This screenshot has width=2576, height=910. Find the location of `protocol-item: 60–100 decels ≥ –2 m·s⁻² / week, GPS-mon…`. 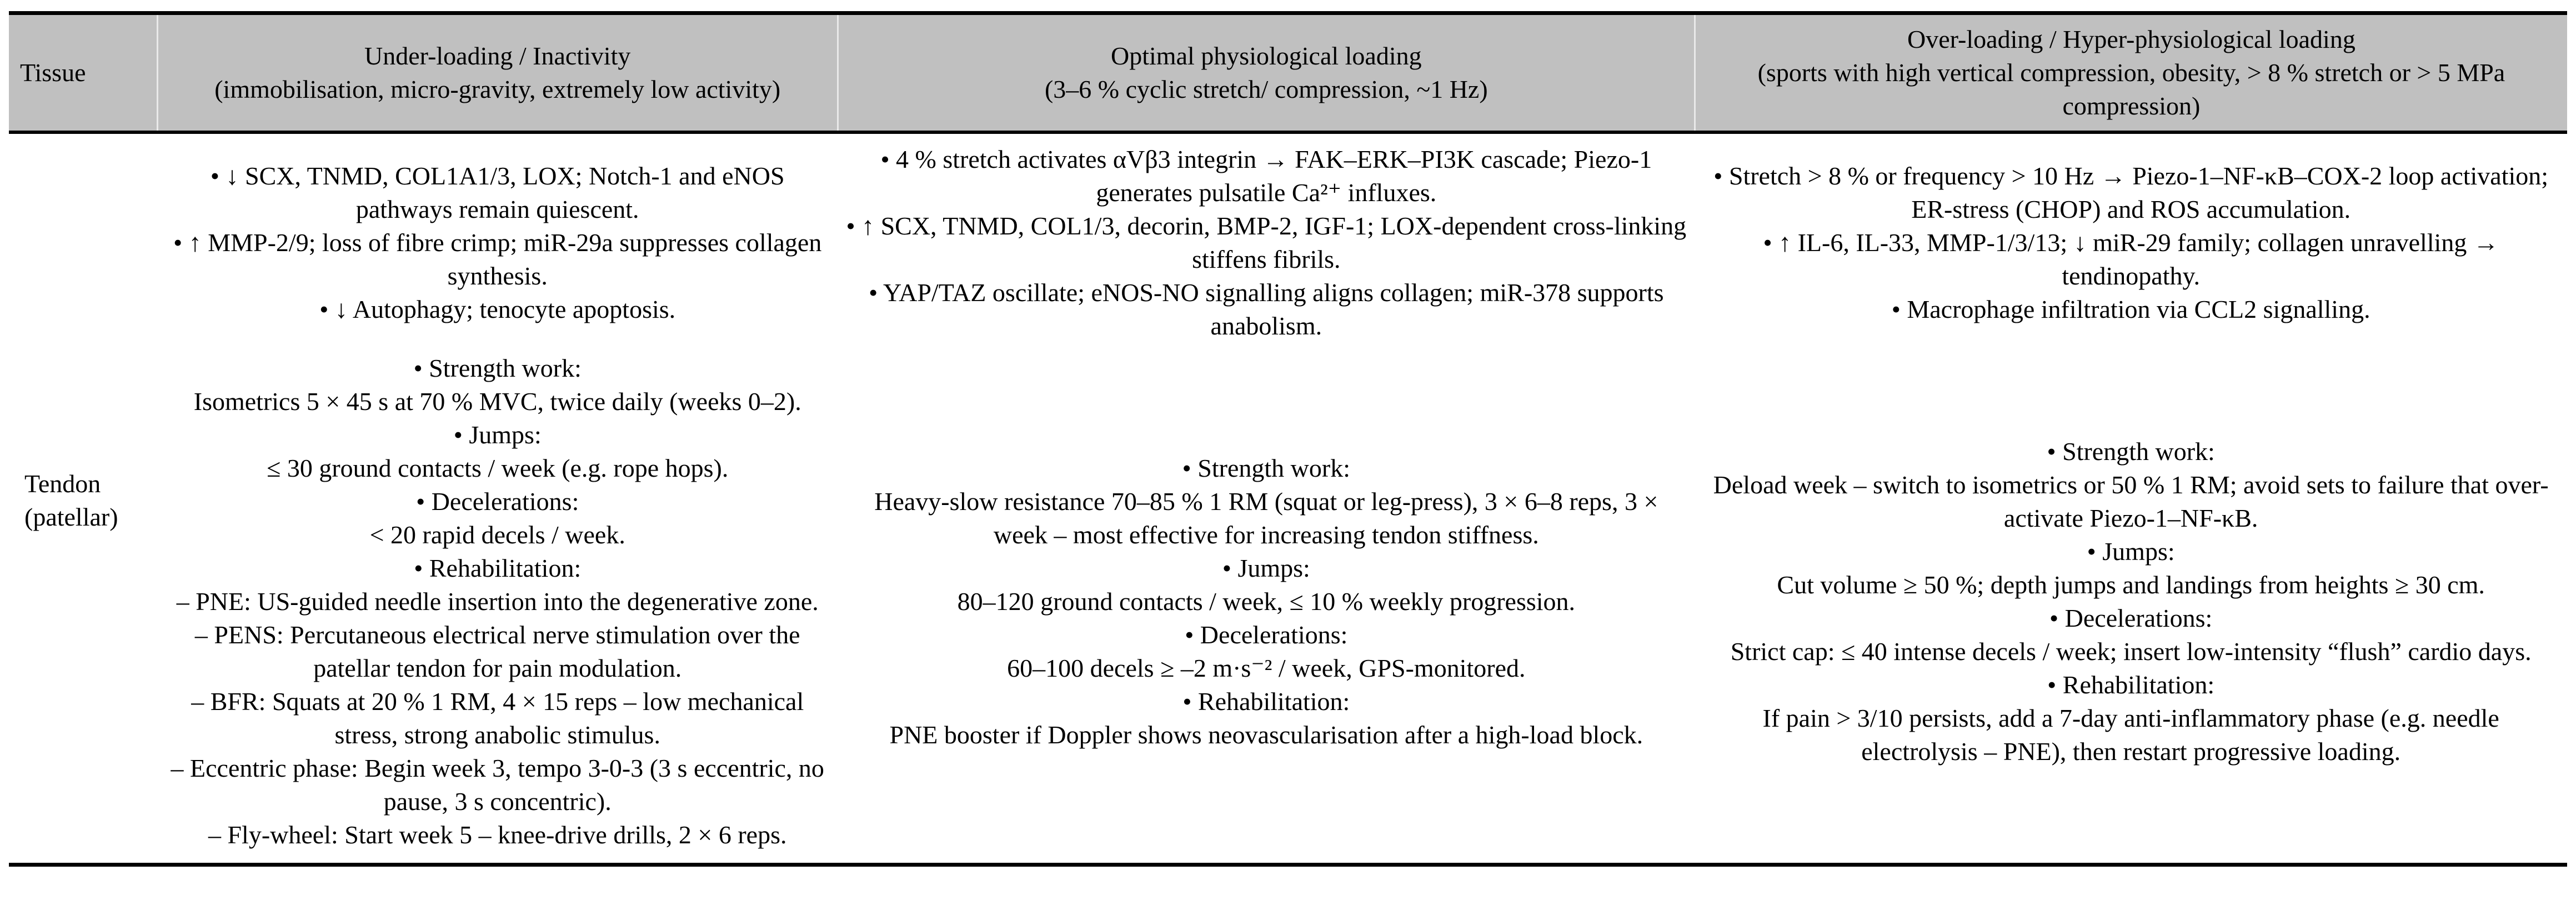

protocol-item: 60–100 decels ≥ –2 m·s⁻² / week, GPS-mon… is located at coordinates (1266, 668).